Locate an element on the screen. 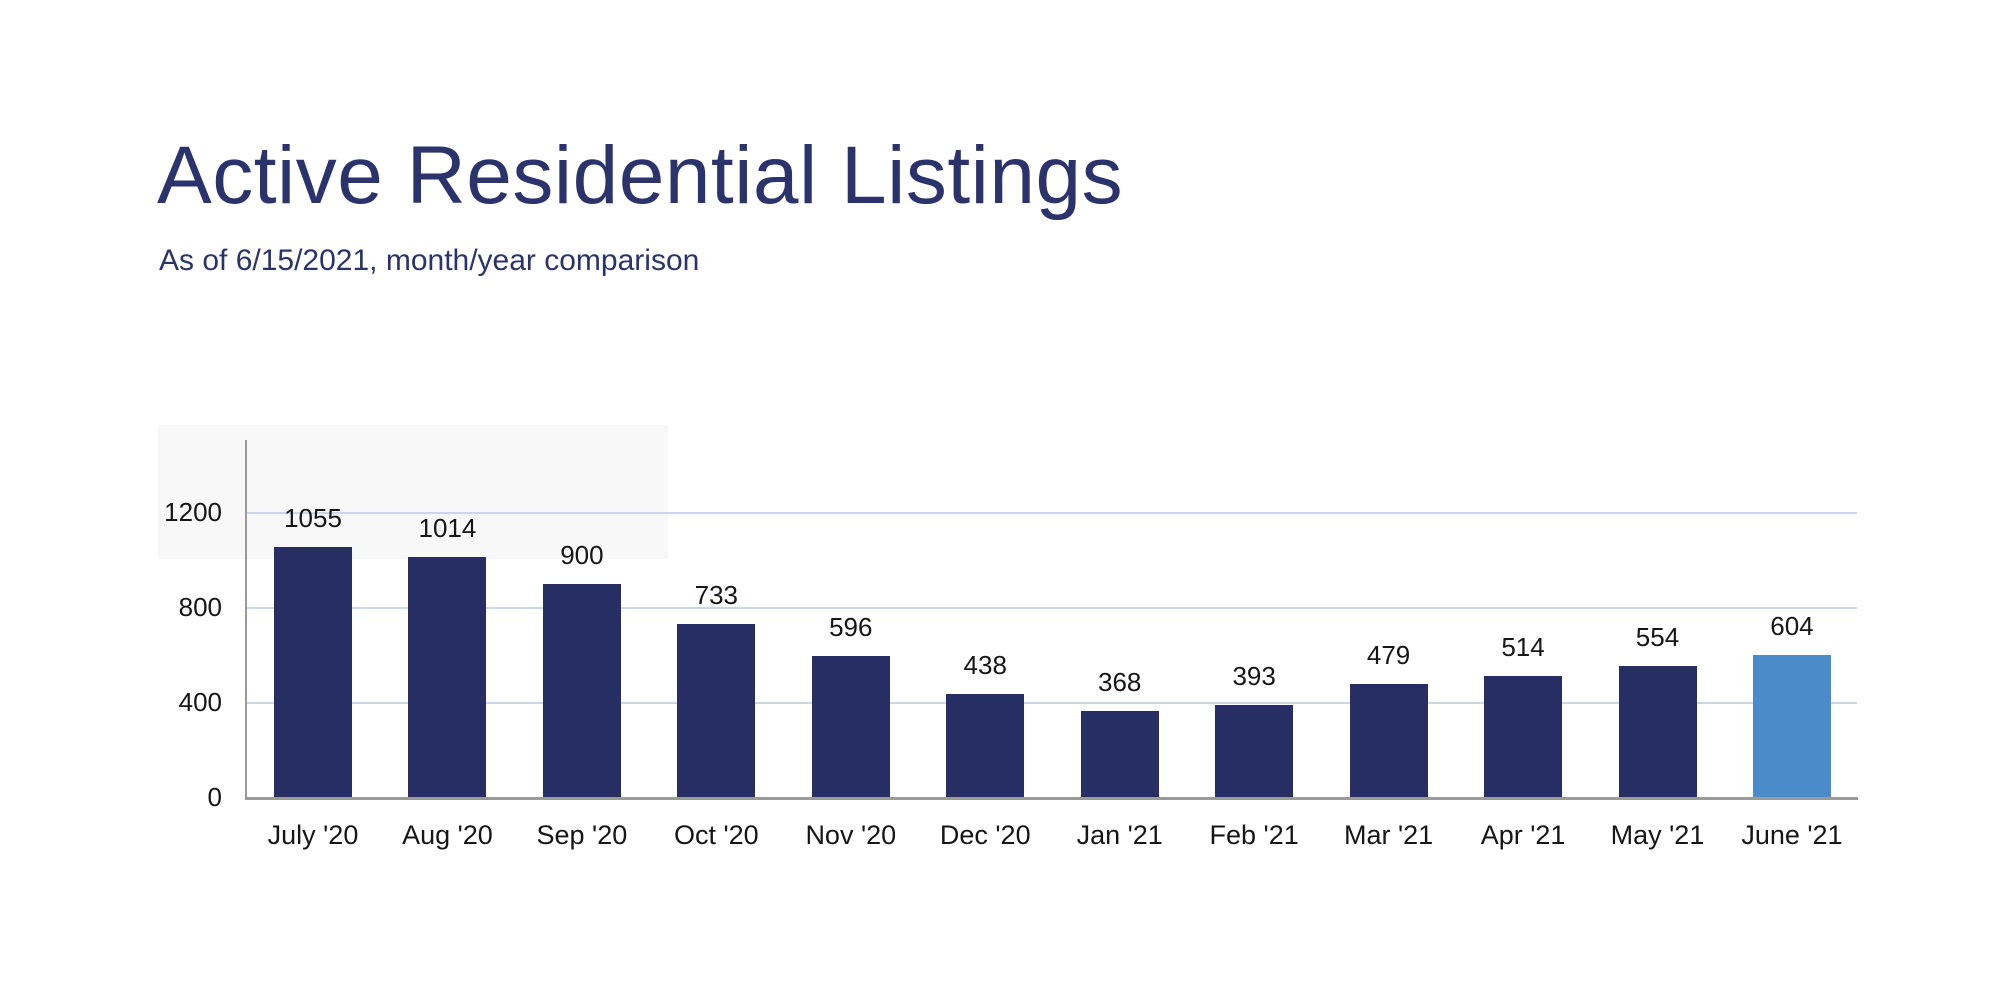 The height and width of the screenshot is (1000, 2000). x-axis-category-label: Jan '21 is located at coordinates (1119, 835).